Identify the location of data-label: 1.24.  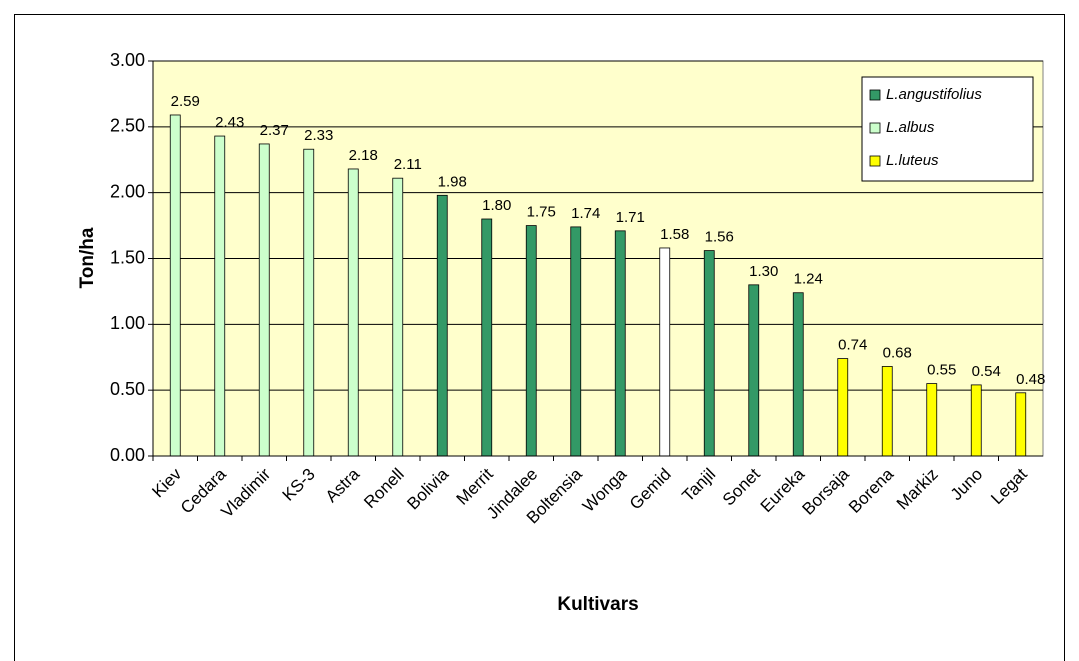
(808, 279).